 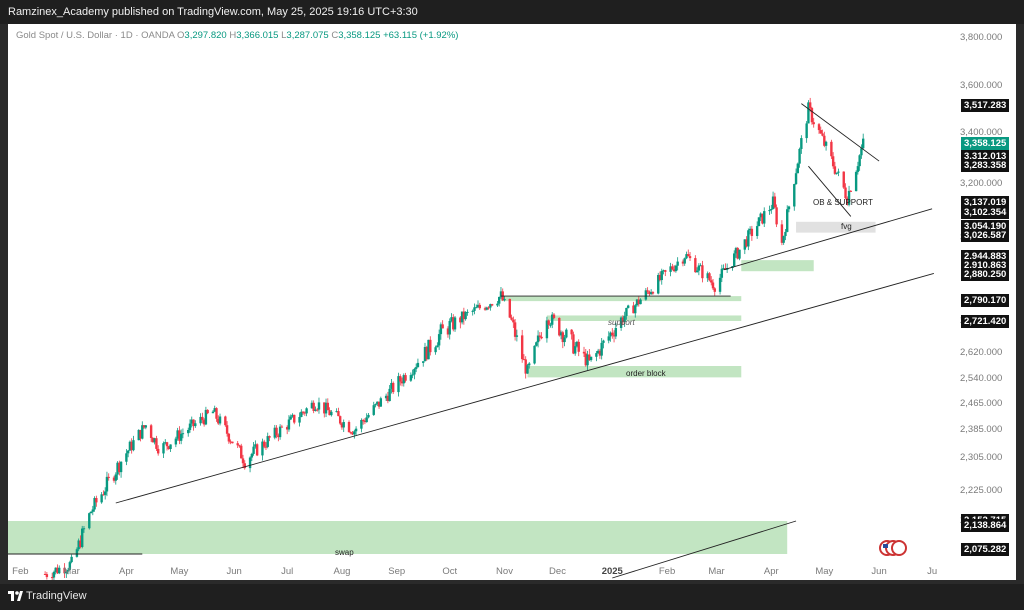 What do you see at coordinates (981, 183) in the screenshot?
I see `price-tick-label: 3,200.000` at bounding box center [981, 183].